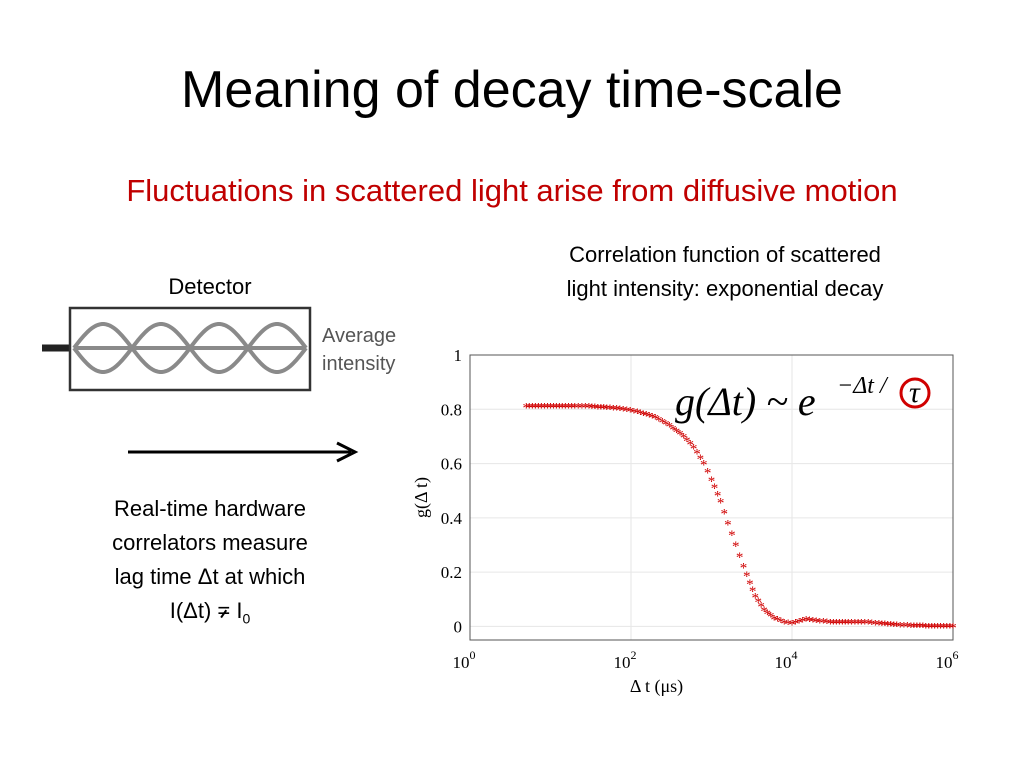  I want to click on x-tick-label: 10⁴, so click(786, 660).